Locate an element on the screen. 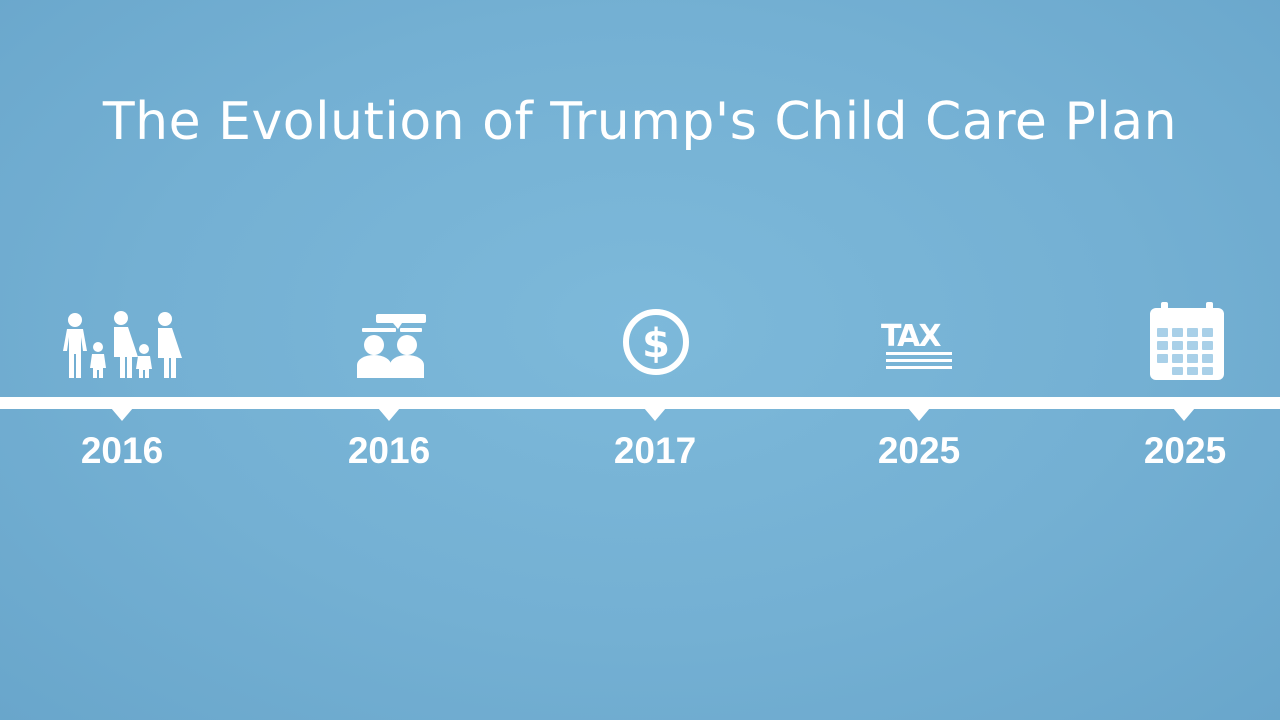 The image size is (1280, 720). page-title: The Evolution of Trump's Child Care Plan is located at coordinates (640, 122).